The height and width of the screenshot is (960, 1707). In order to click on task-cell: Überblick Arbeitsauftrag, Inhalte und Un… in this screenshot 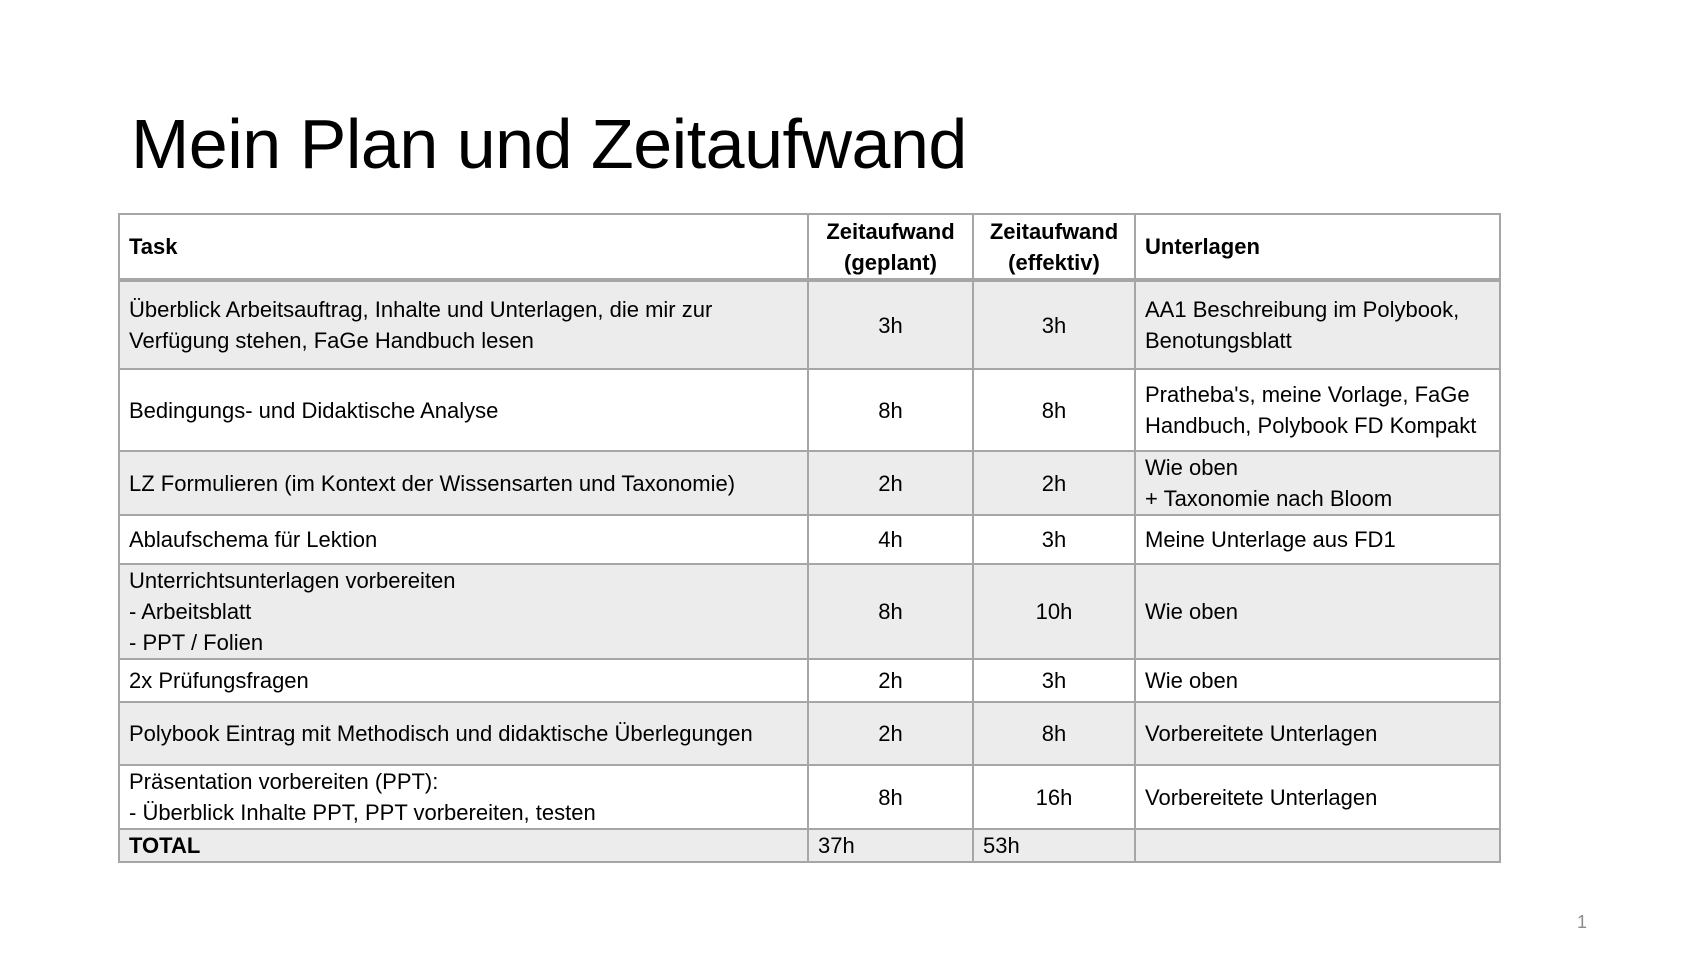, I will do `click(463, 324)`.